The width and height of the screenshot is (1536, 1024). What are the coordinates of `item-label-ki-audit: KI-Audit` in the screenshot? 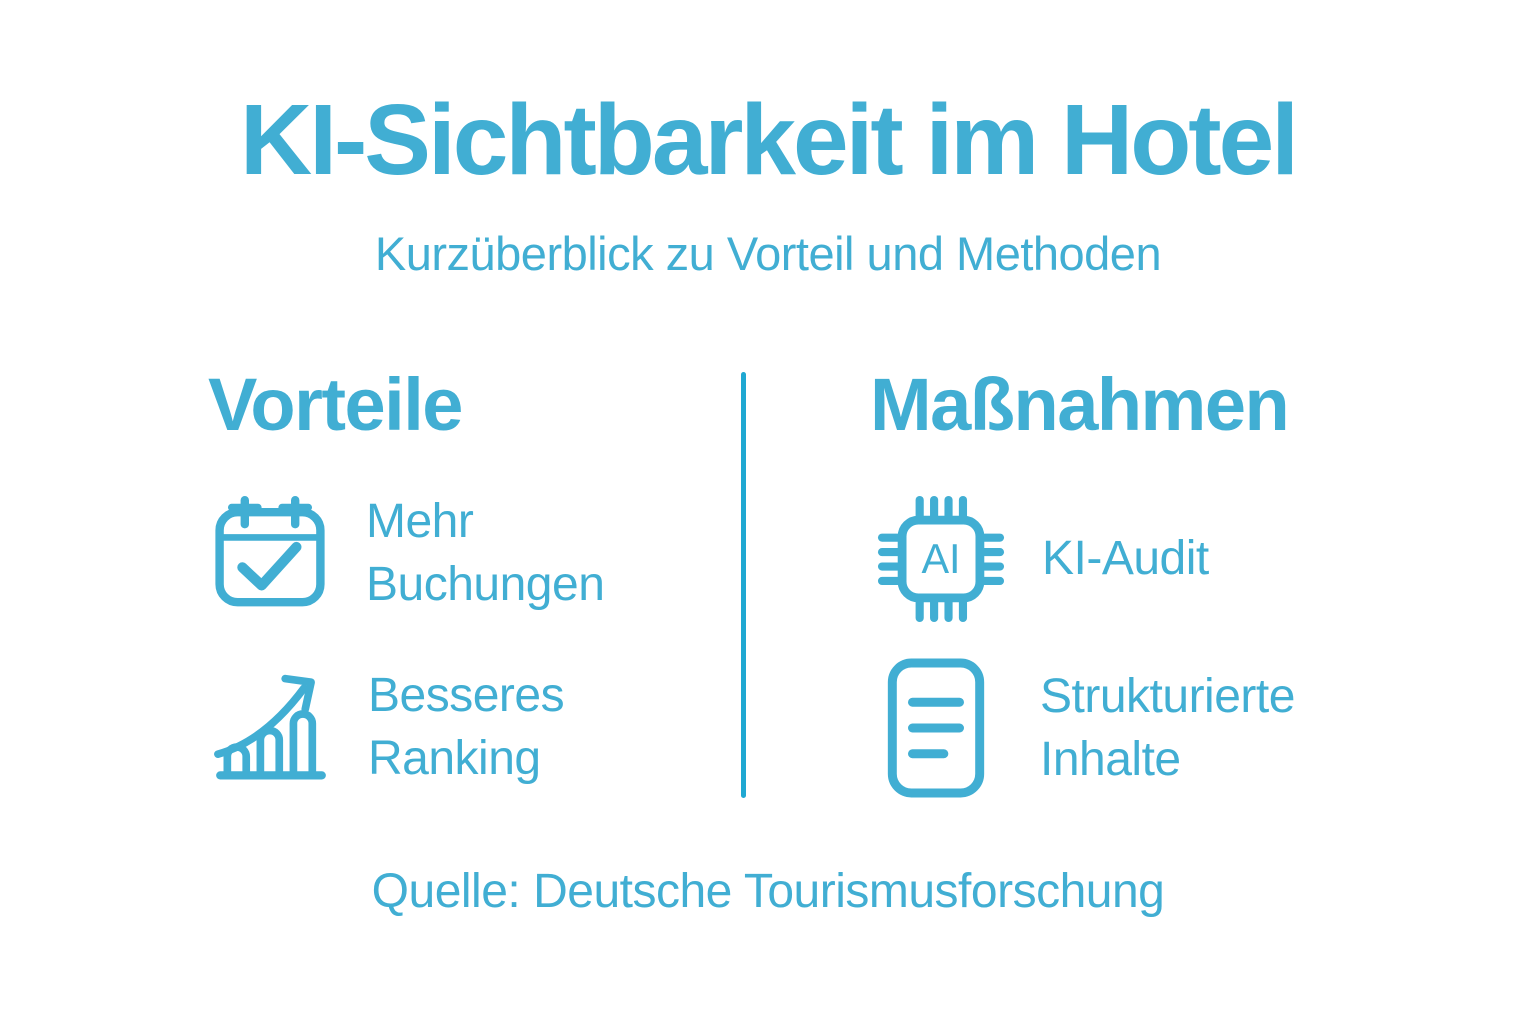 It's located at (1125, 559).